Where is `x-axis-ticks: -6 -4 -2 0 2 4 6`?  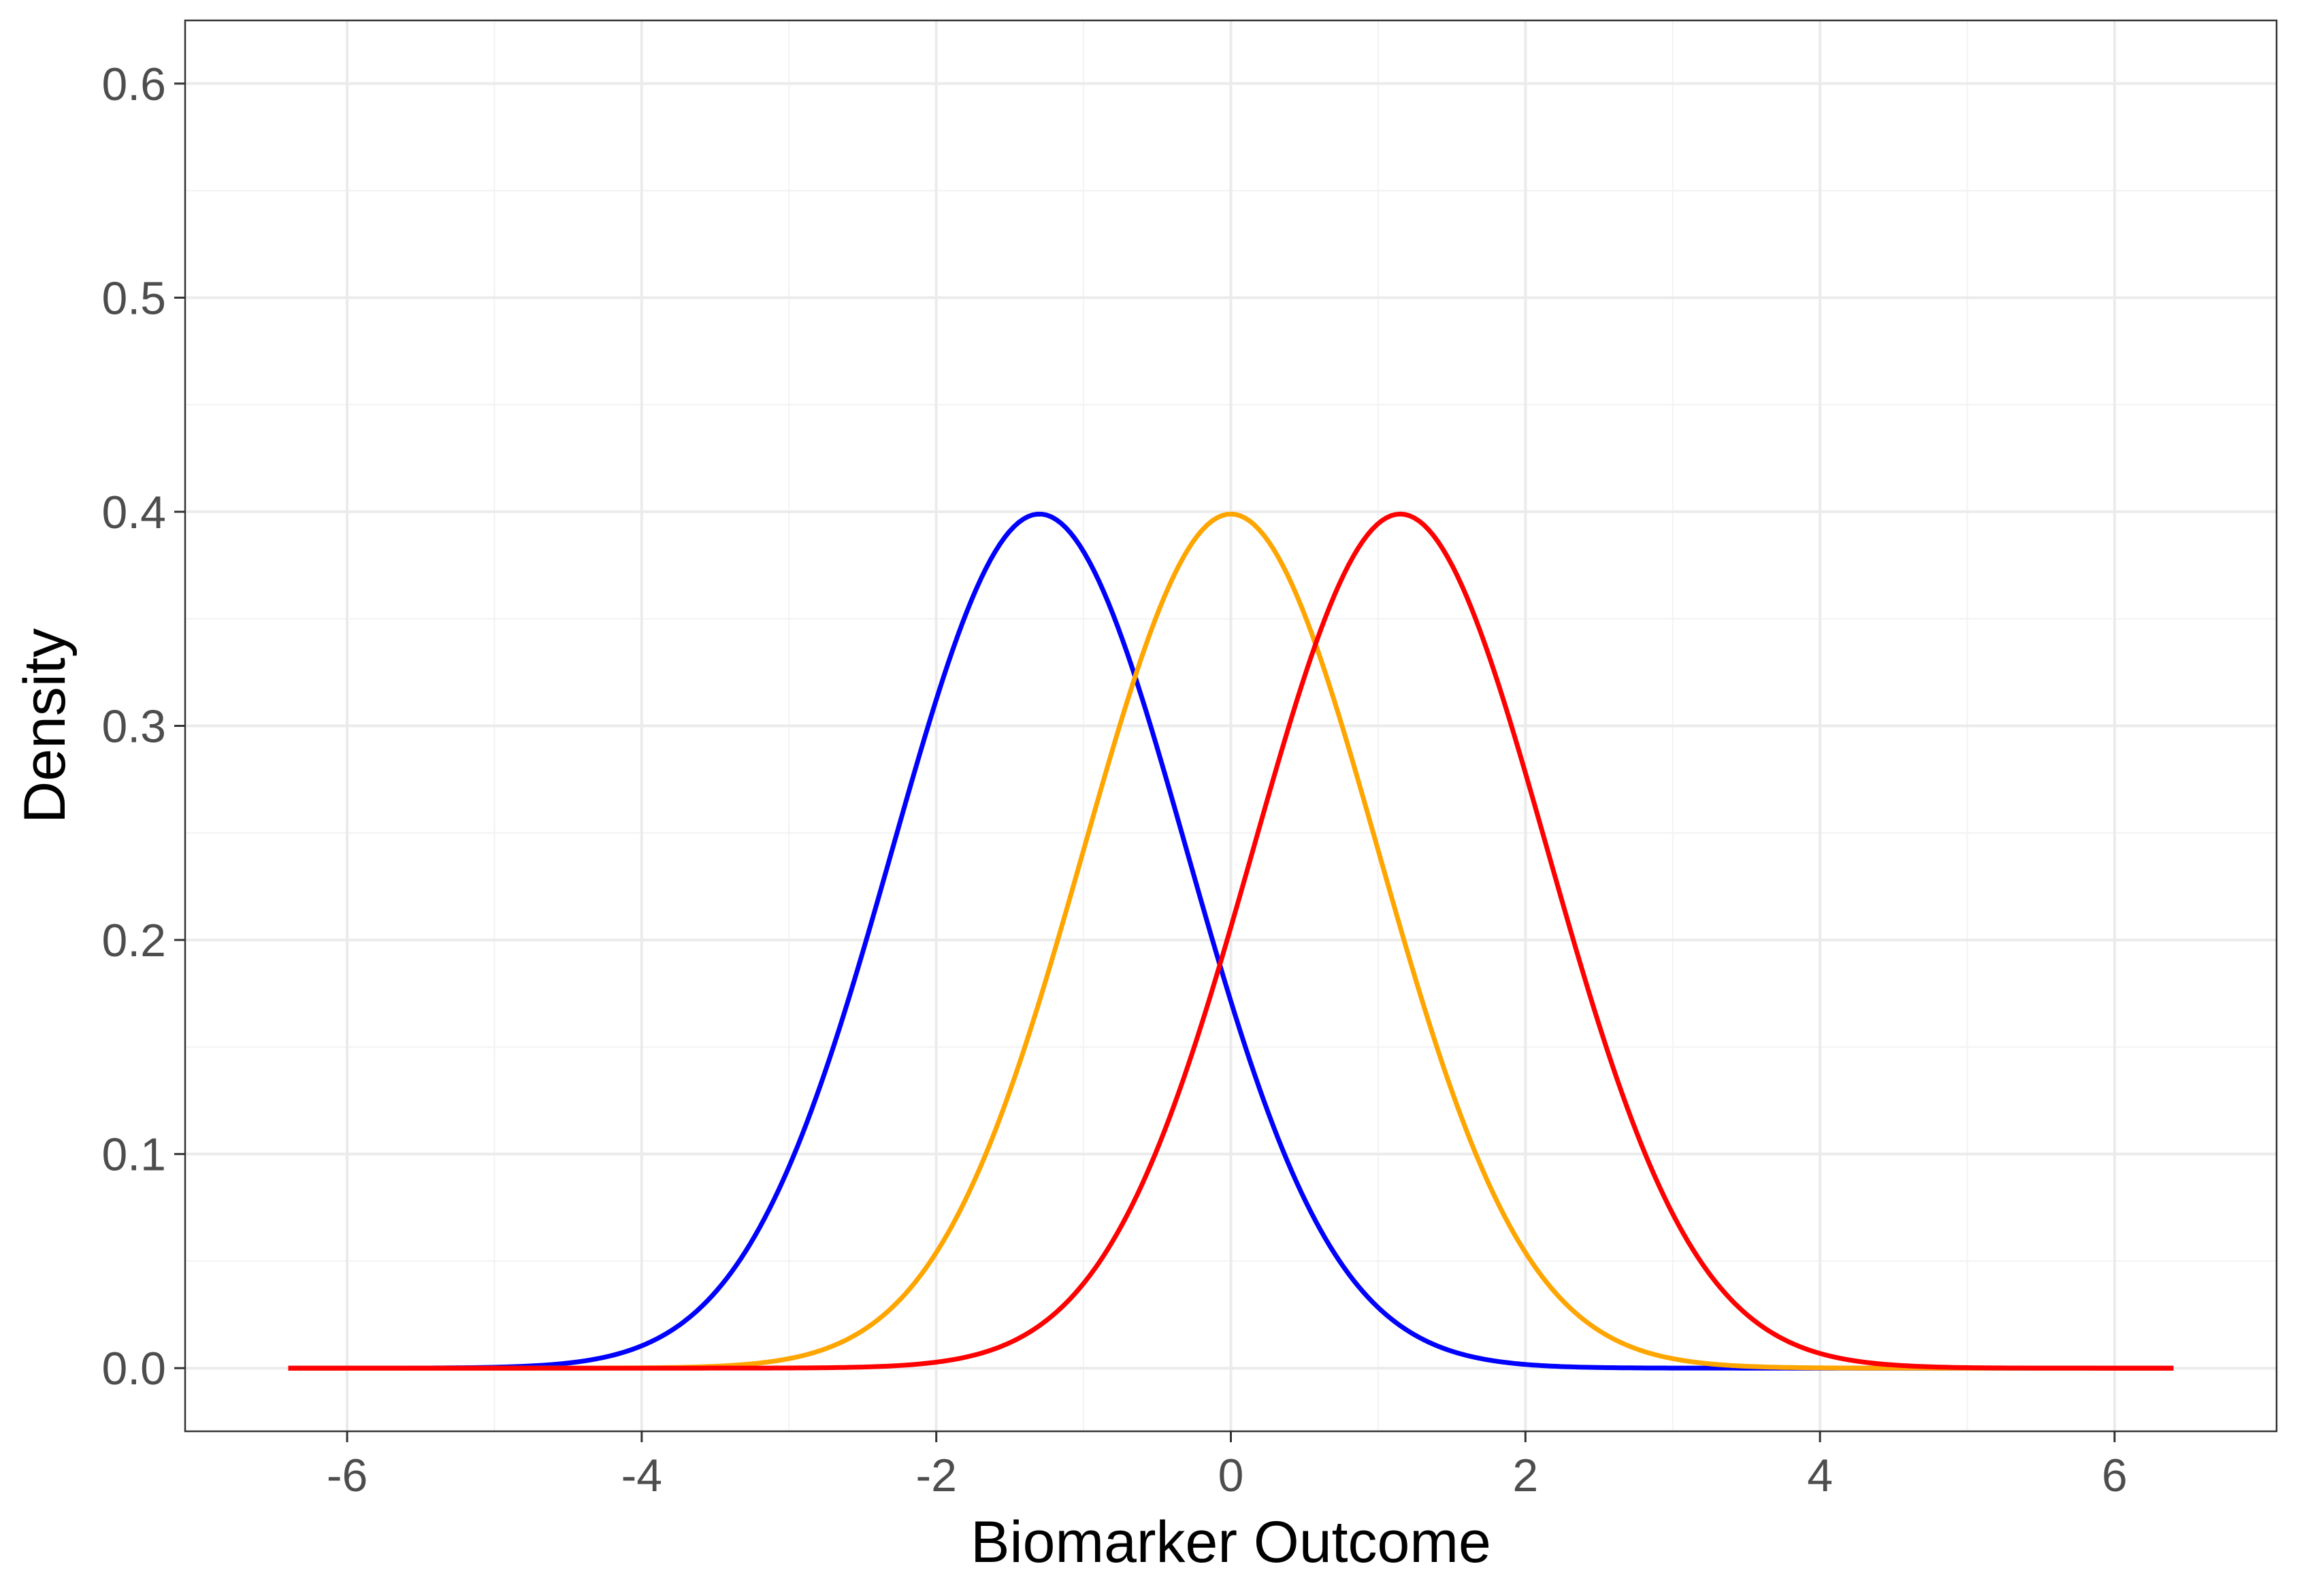
x-axis-ticks: -6 -4 -2 0 2 4 6 is located at coordinates (1227, 1466).